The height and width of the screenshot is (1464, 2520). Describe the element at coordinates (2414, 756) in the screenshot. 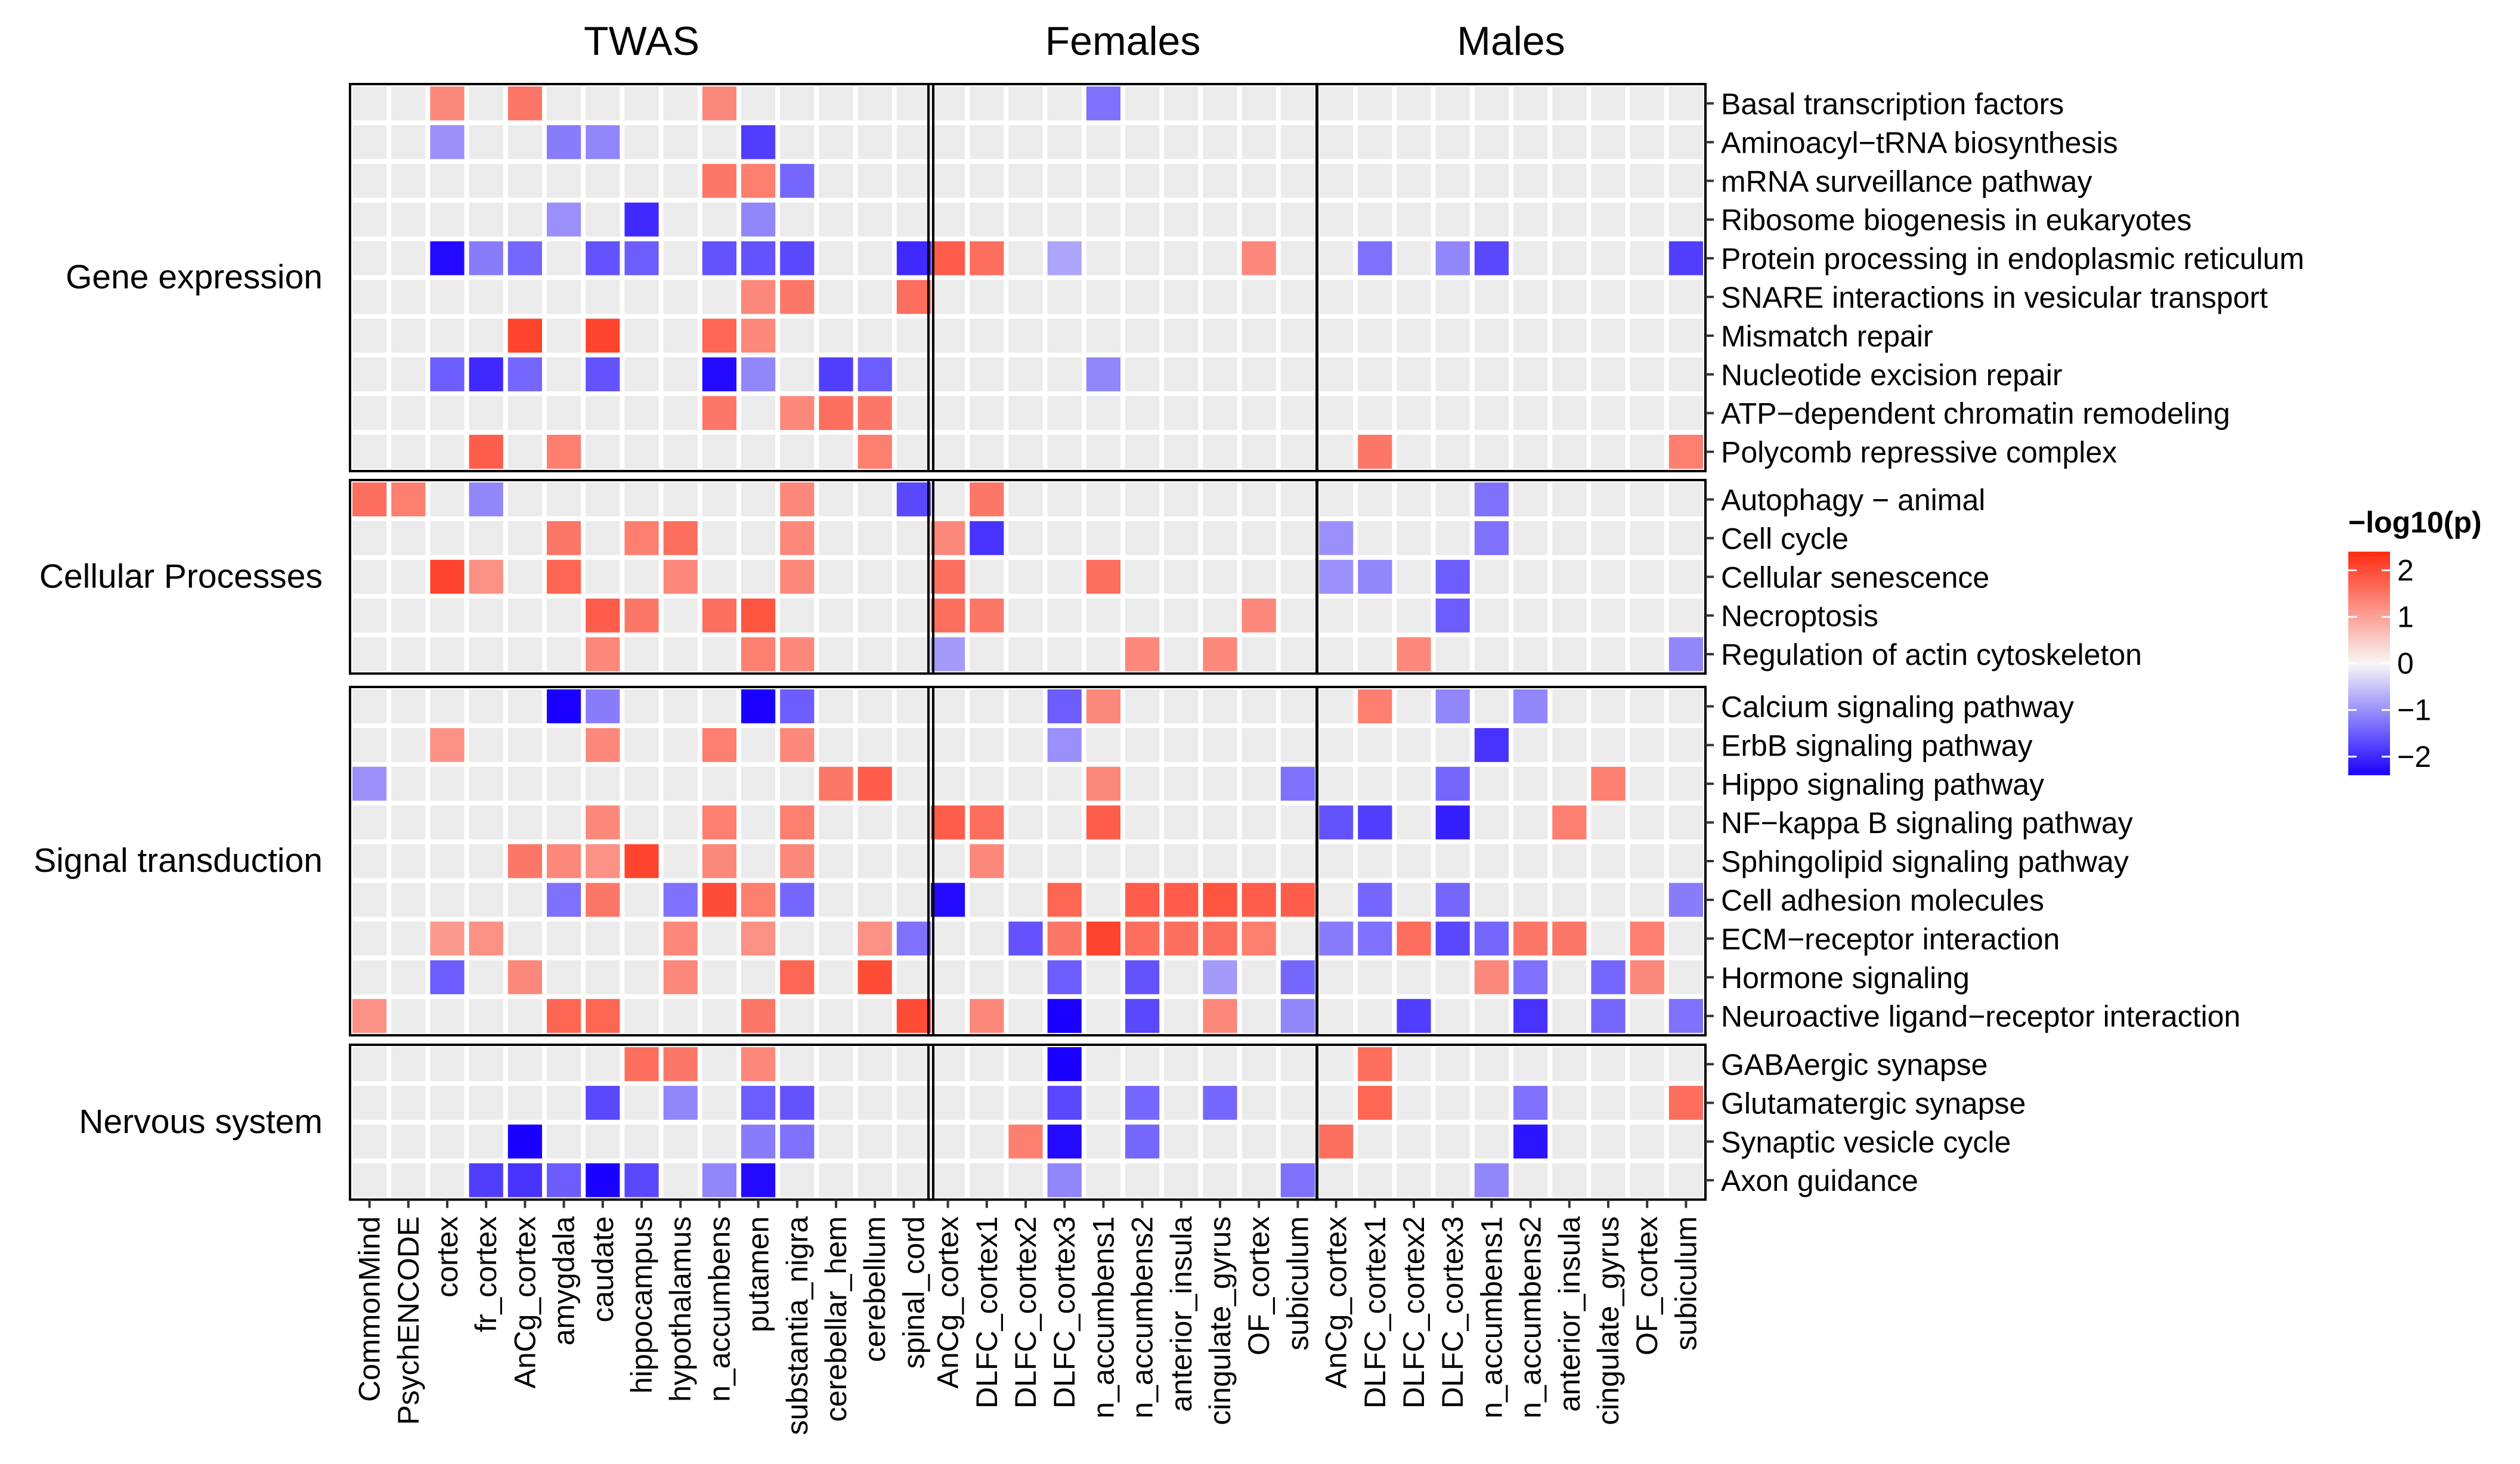

I see `legend-tick-label: −2` at that location.